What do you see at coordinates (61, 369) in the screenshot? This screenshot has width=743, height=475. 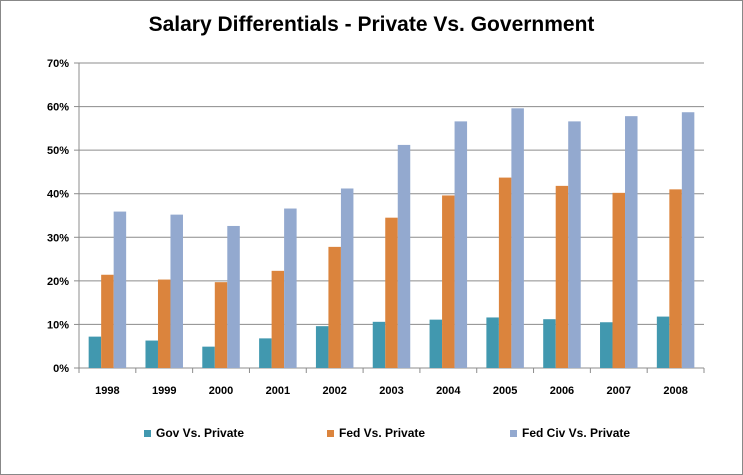 I see `y-tick-label: 0%` at bounding box center [61, 369].